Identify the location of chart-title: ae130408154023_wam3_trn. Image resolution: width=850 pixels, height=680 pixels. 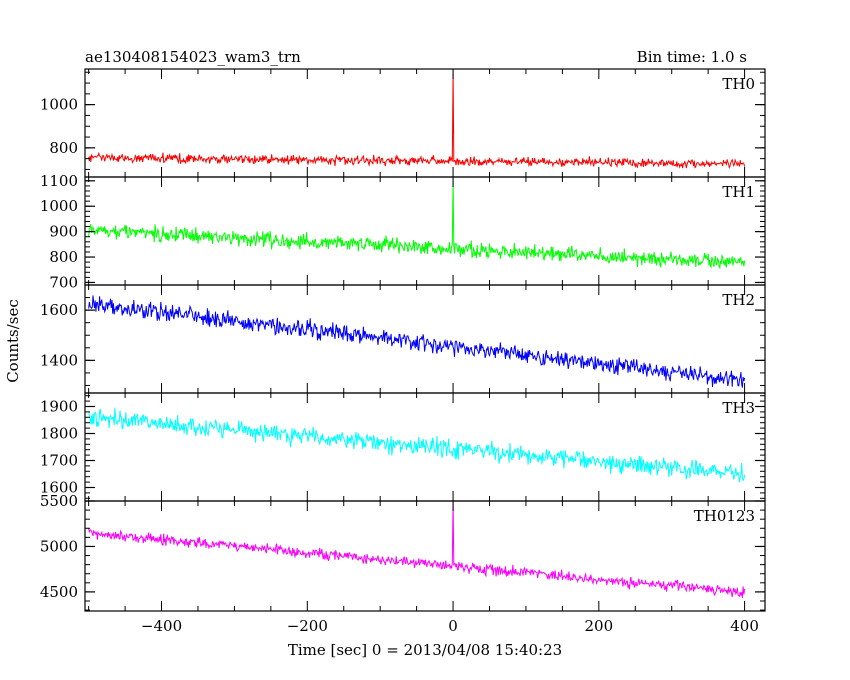
(193, 57).